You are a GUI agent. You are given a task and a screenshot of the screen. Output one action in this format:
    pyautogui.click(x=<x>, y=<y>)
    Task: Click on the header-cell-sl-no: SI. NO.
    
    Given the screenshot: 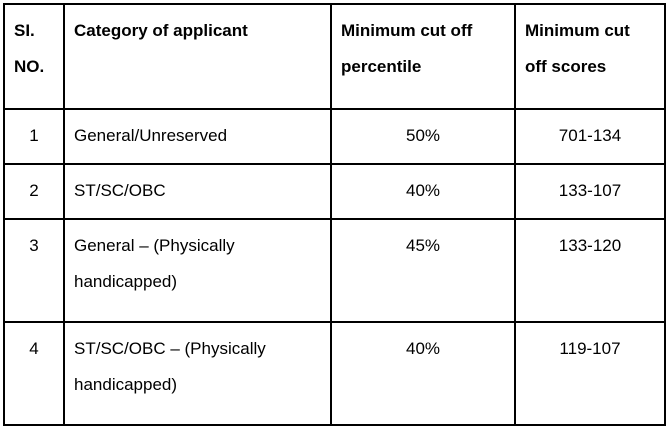 What is the action you would take?
    pyautogui.click(x=34, y=56)
    